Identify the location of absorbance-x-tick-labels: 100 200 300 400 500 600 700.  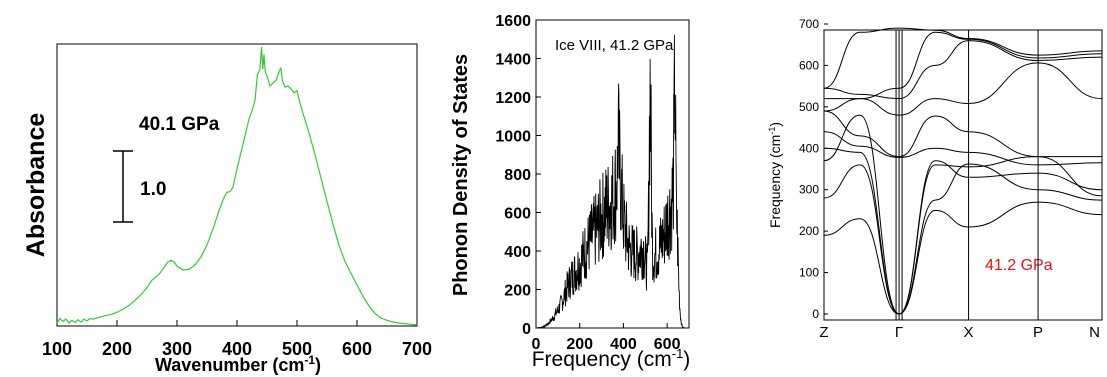
(237, 349).